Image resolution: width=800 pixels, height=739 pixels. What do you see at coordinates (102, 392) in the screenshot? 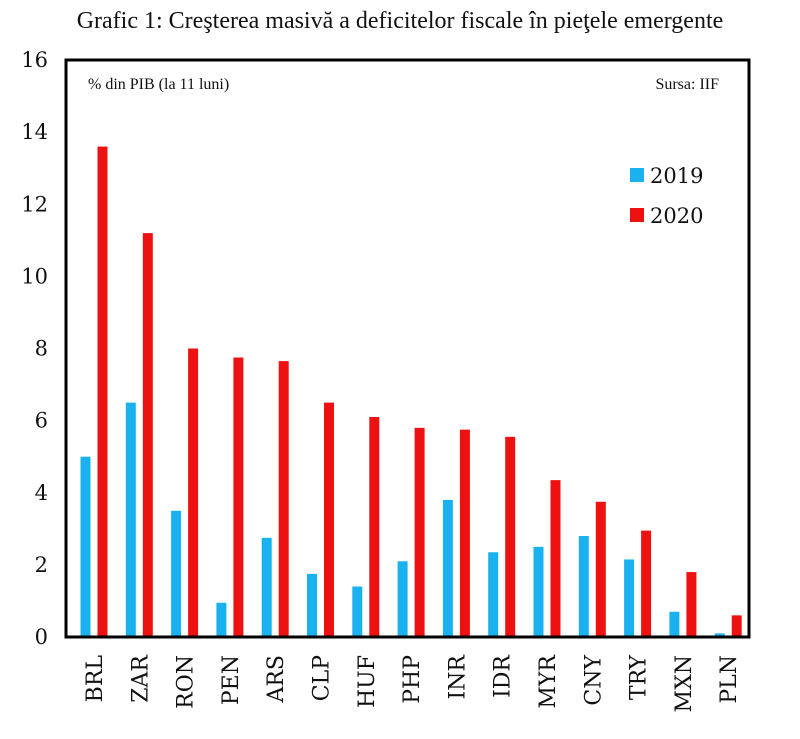
I see `bar-2020-brl` at bounding box center [102, 392].